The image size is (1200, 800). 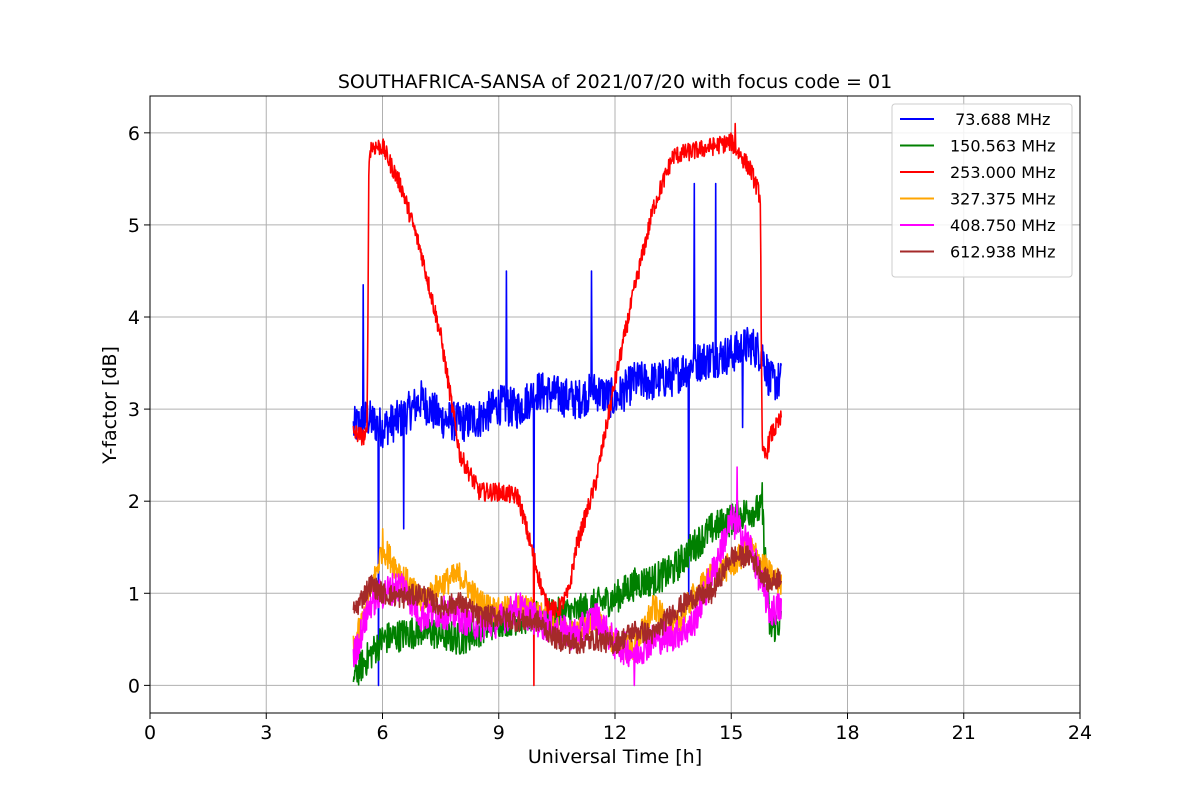 What do you see at coordinates (134, 502) in the screenshot?
I see `y-tick-label: 2` at bounding box center [134, 502].